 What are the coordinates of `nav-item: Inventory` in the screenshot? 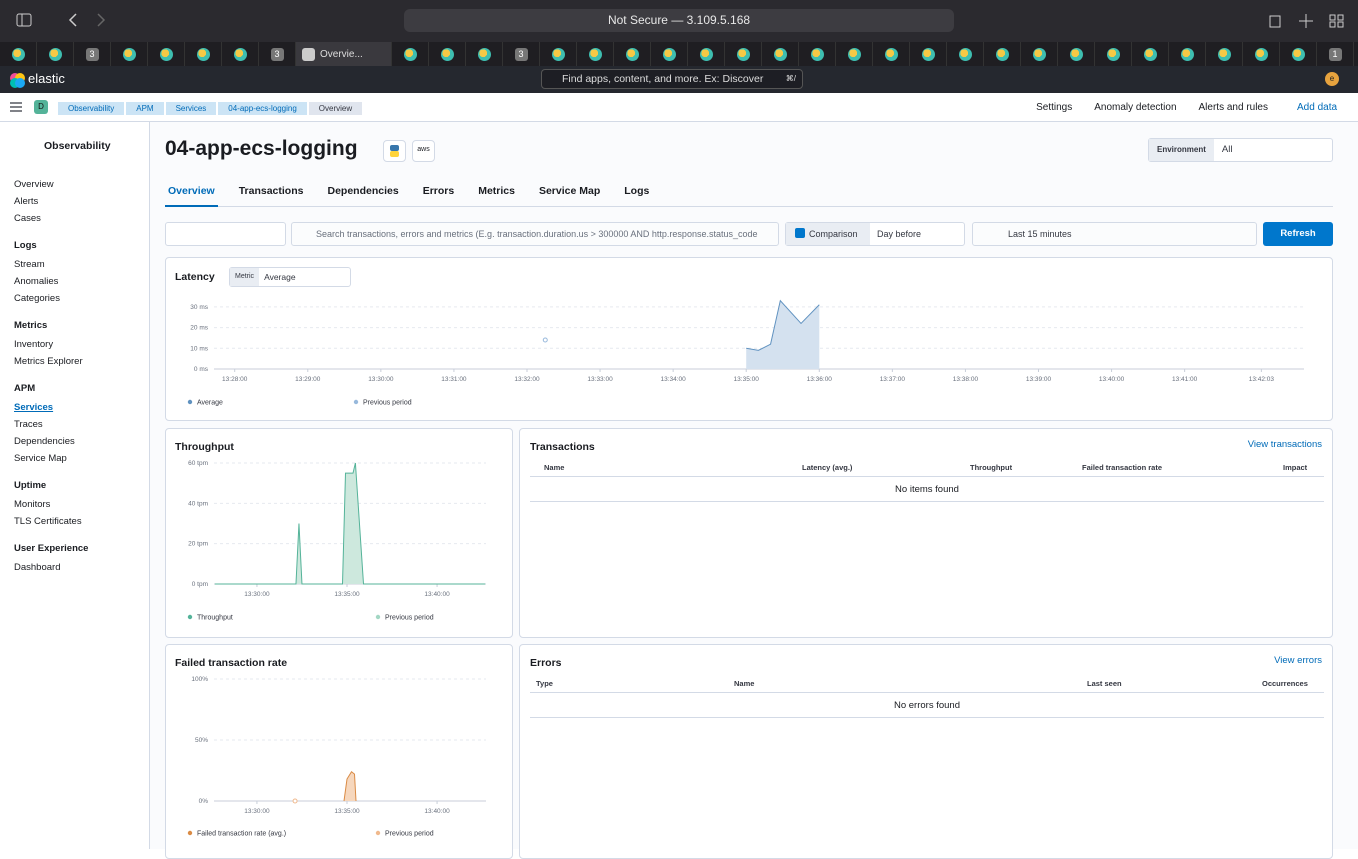 It's located at (34, 344).